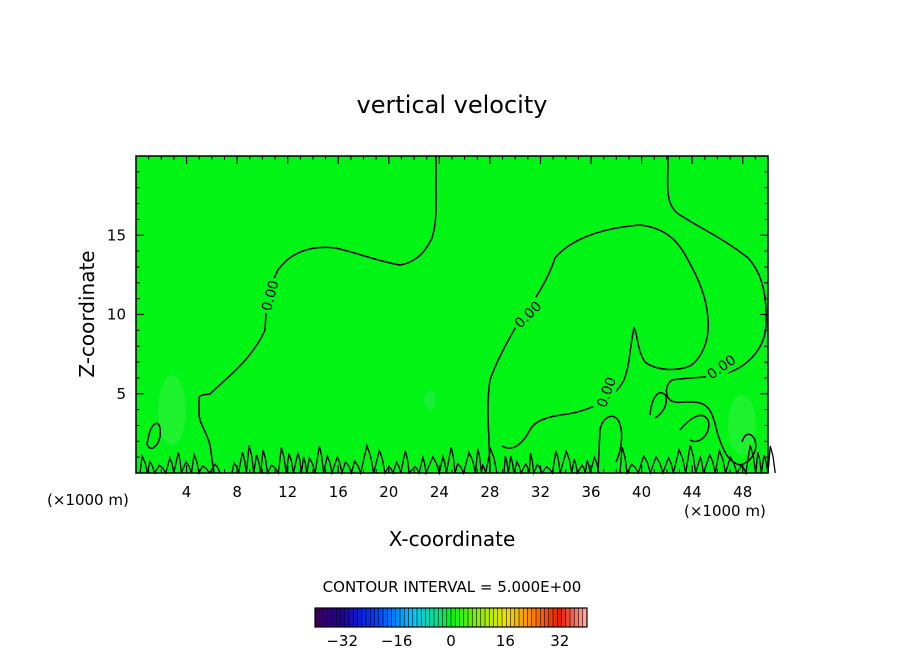  What do you see at coordinates (451, 641) in the screenshot?
I see `colorbar-tick-label: 0` at bounding box center [451, 641].